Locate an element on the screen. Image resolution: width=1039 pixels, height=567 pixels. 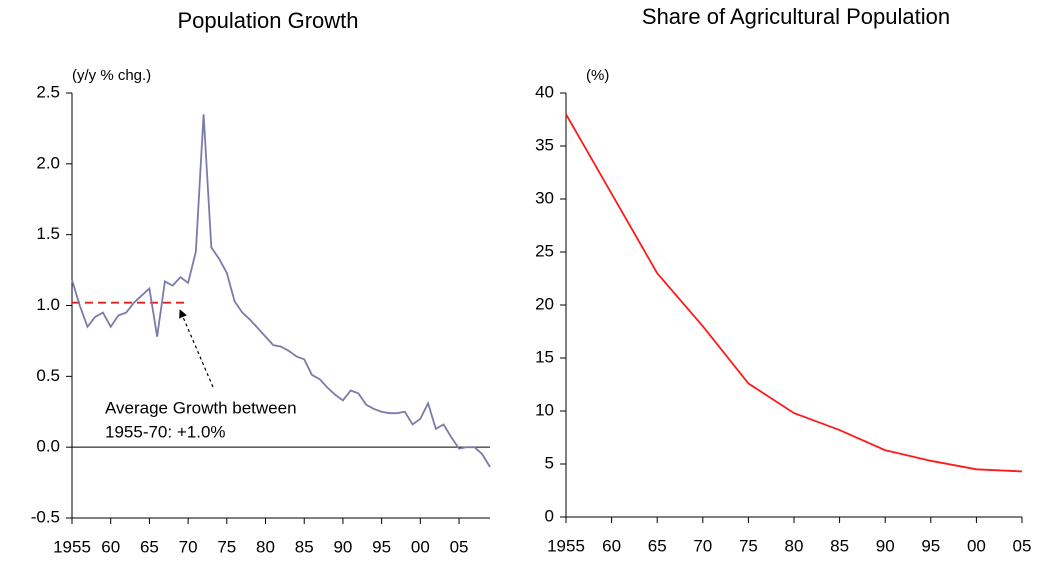
y-tick-label: 10 is located at coordinates (544, 409).